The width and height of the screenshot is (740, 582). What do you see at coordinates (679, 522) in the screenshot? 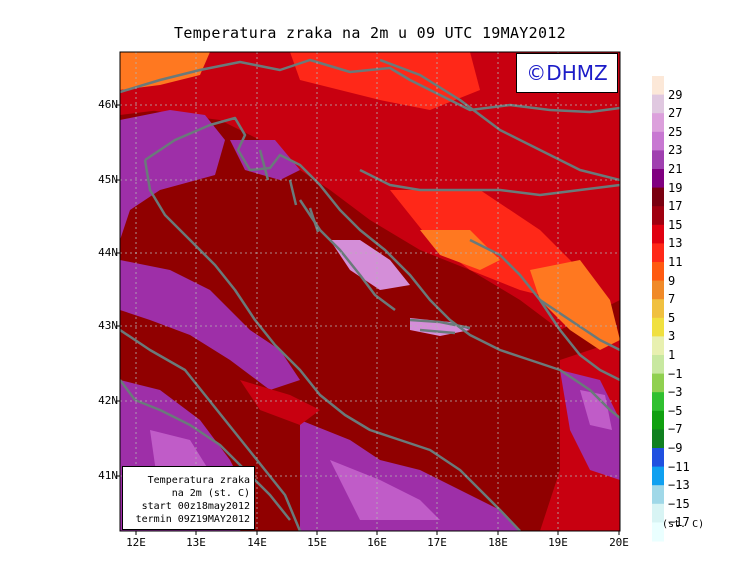
I see `legend-label: −17` at bounding box center [679, 522].